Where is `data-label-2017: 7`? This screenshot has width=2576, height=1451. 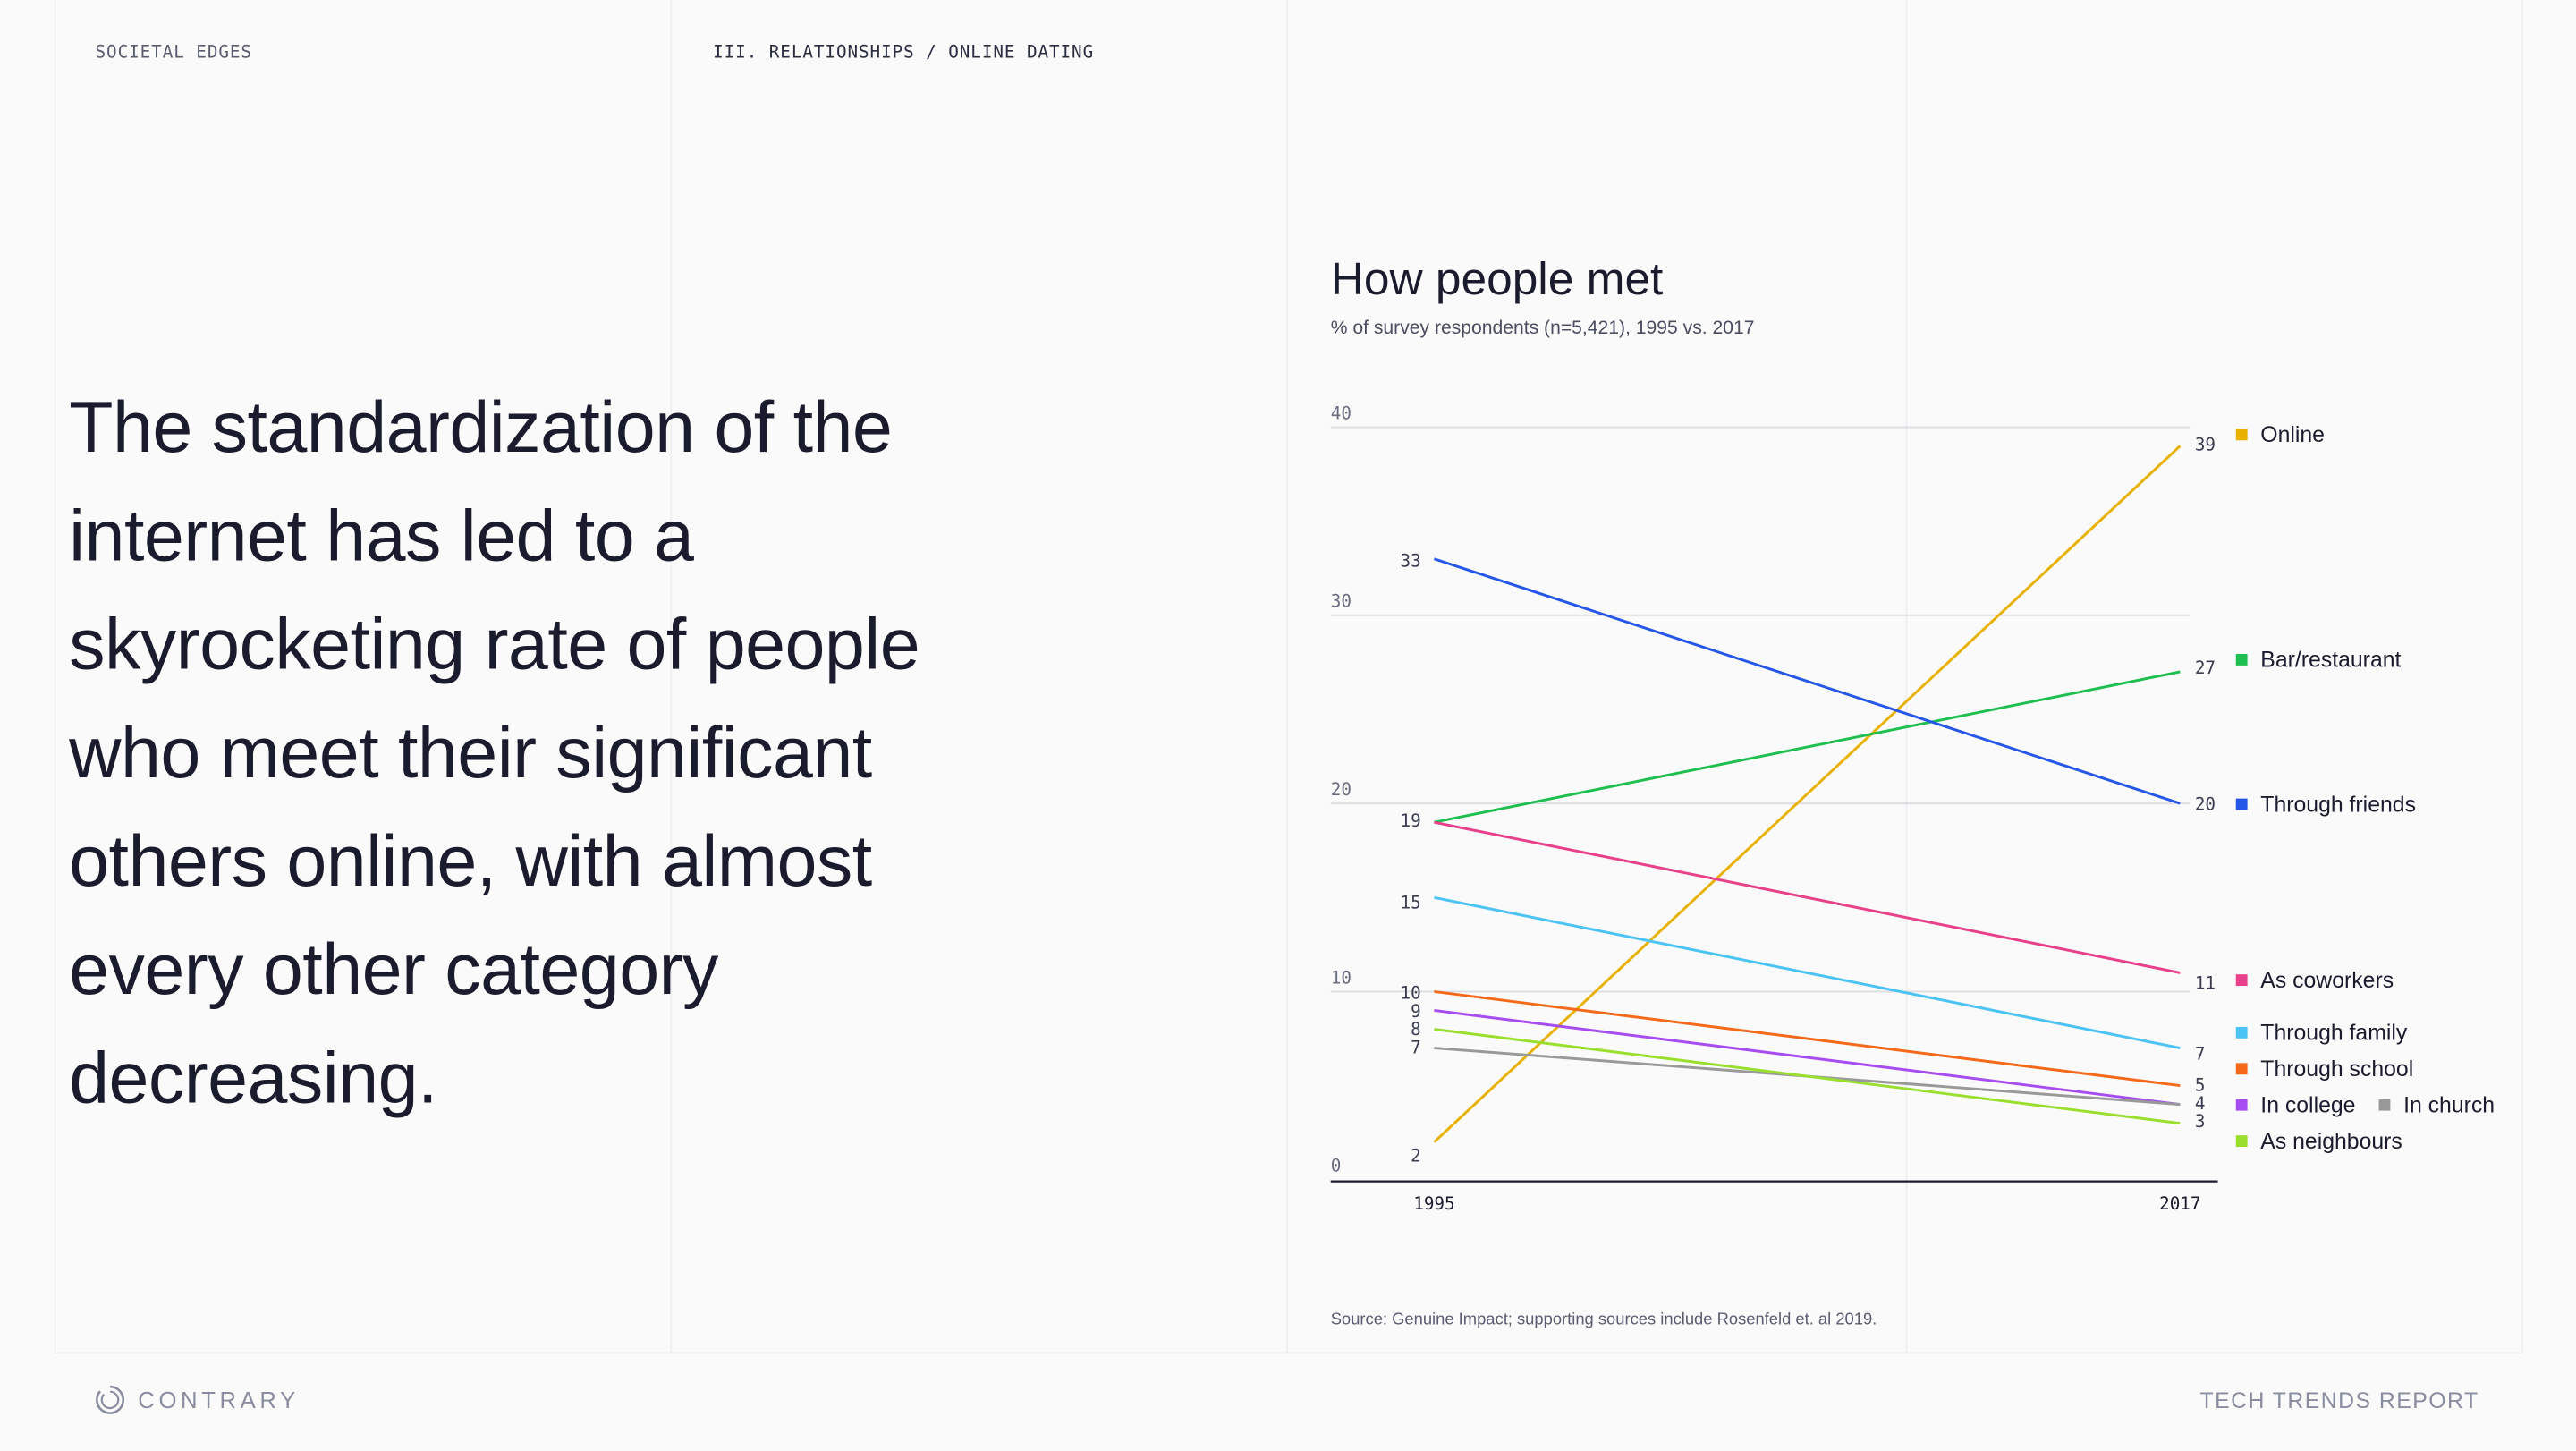
data-label-2017: 7 is located at coordinates (2200, 1054).